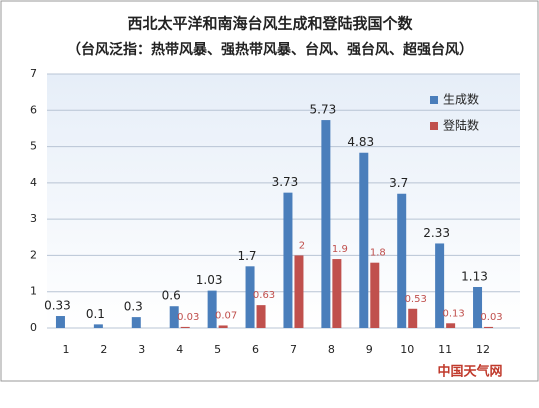 The image size is (539, 408). Describe the element at coordinates (65, 349) in the screenshot. I see `x-tick-label: 1` at that location.